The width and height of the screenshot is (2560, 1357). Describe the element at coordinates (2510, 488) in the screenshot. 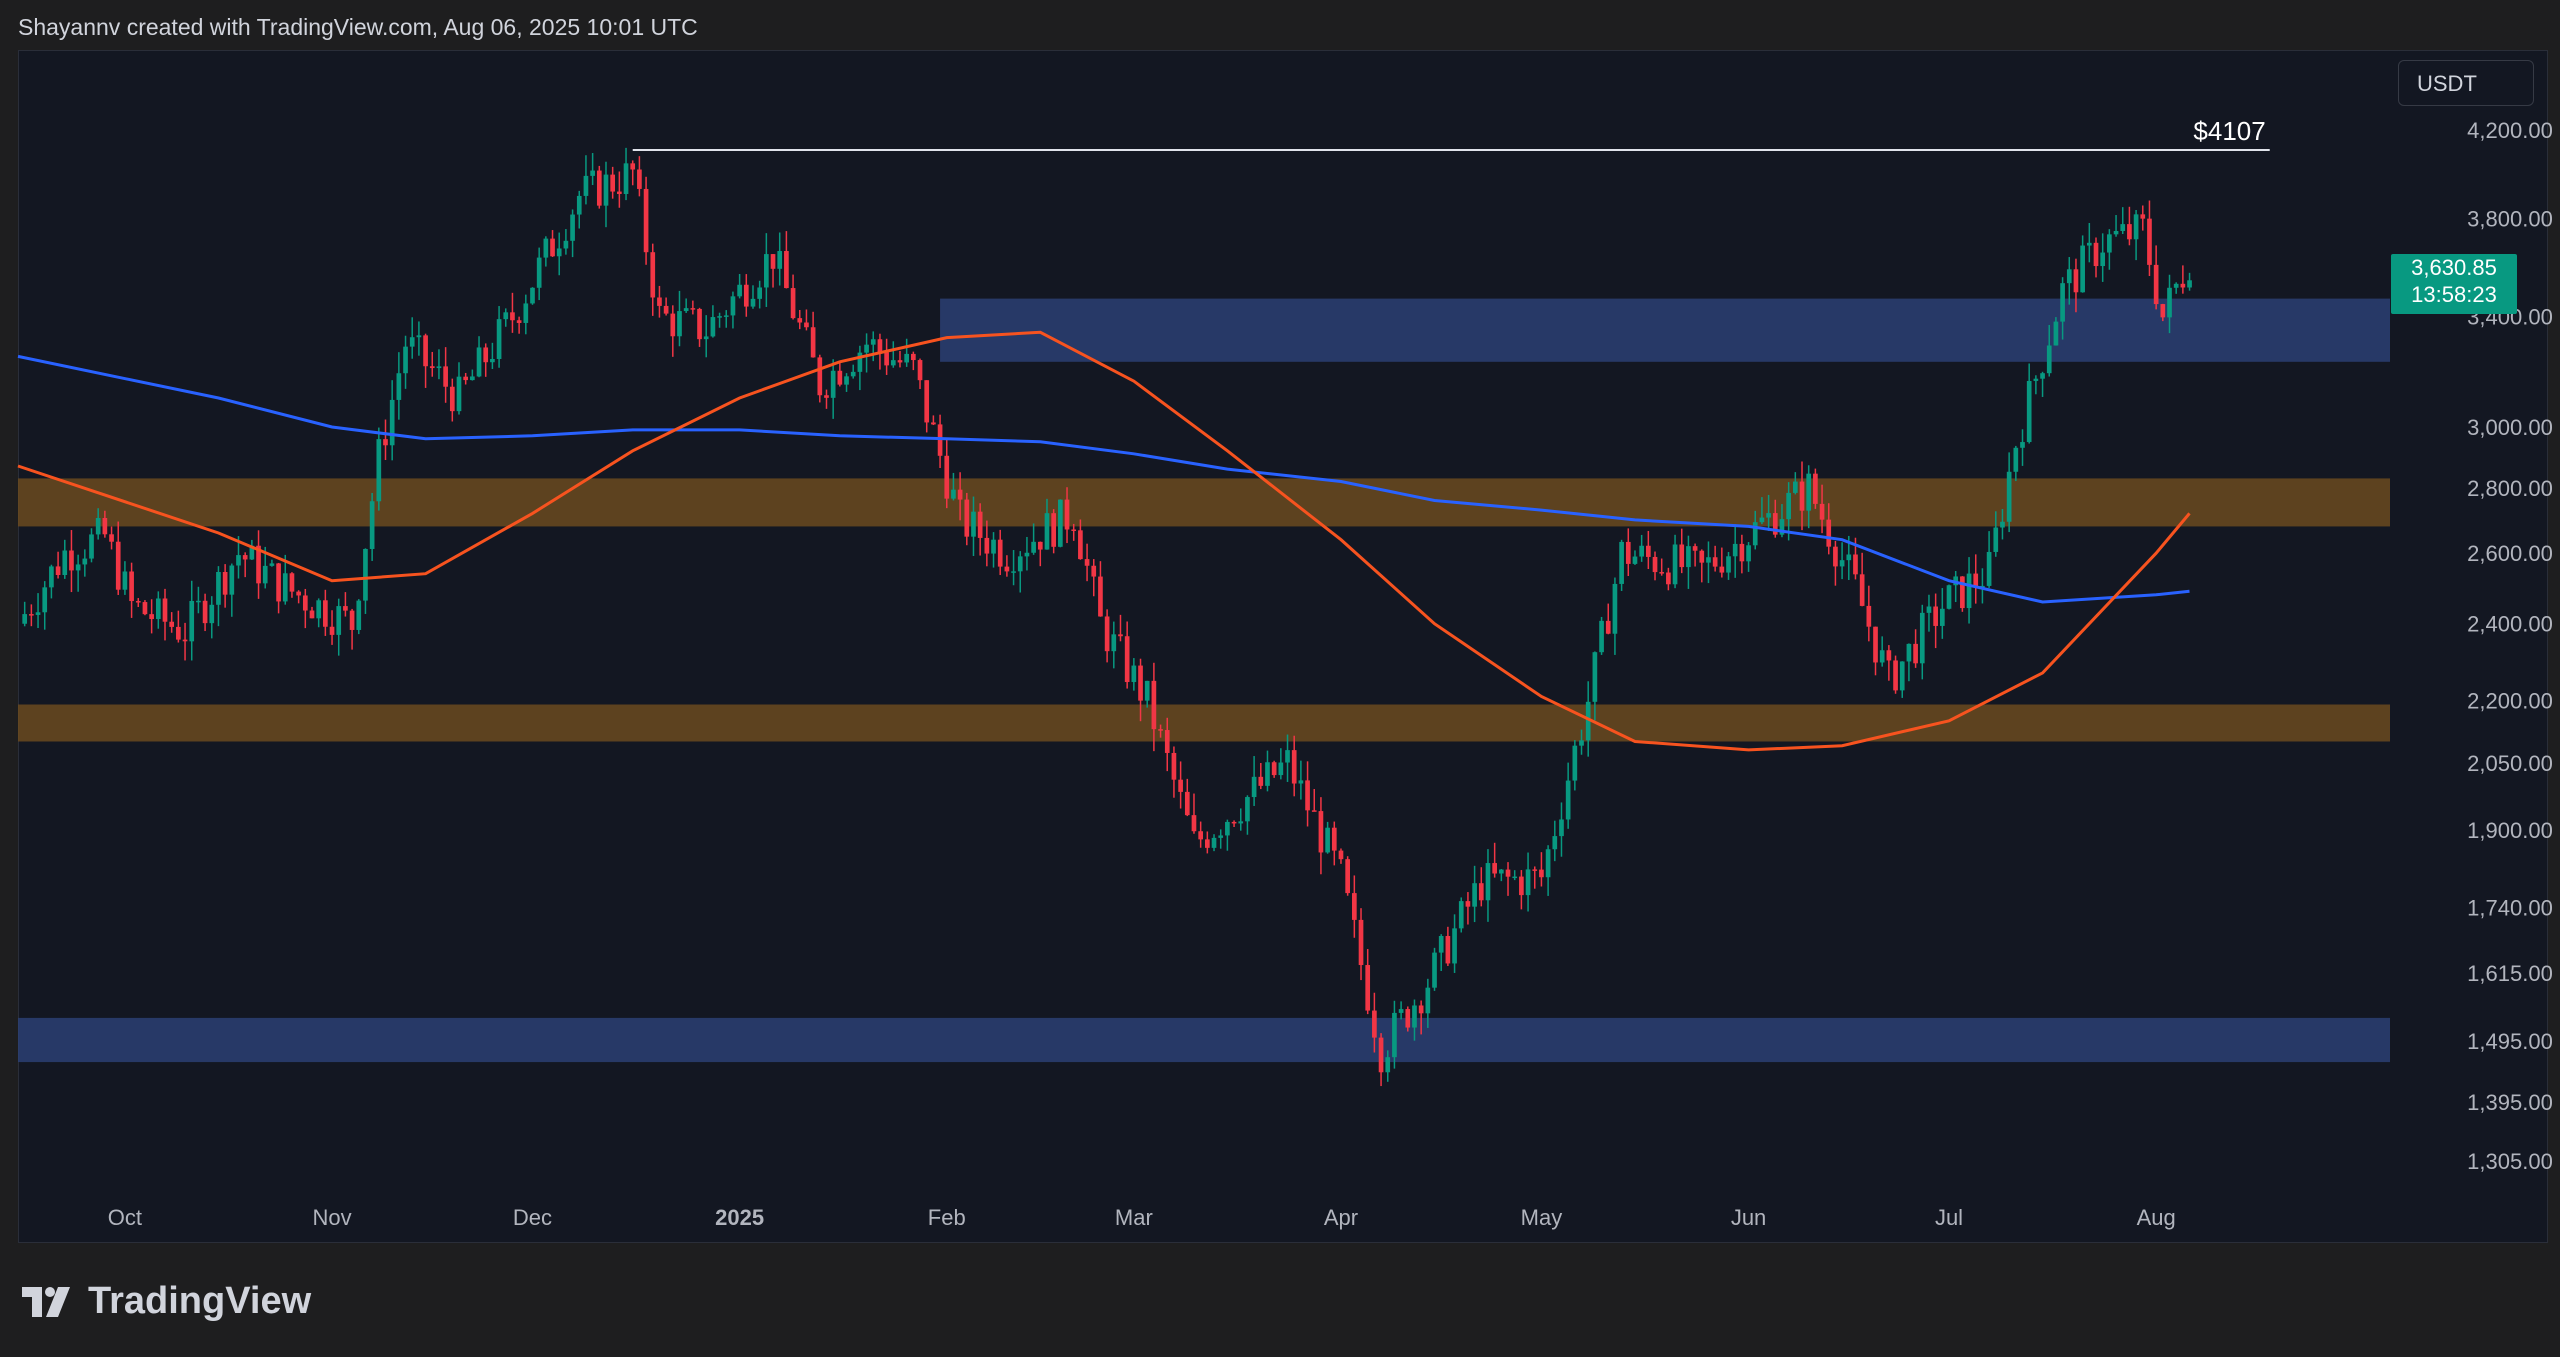

I see `y-tick-label: 2,800.00` at that location.